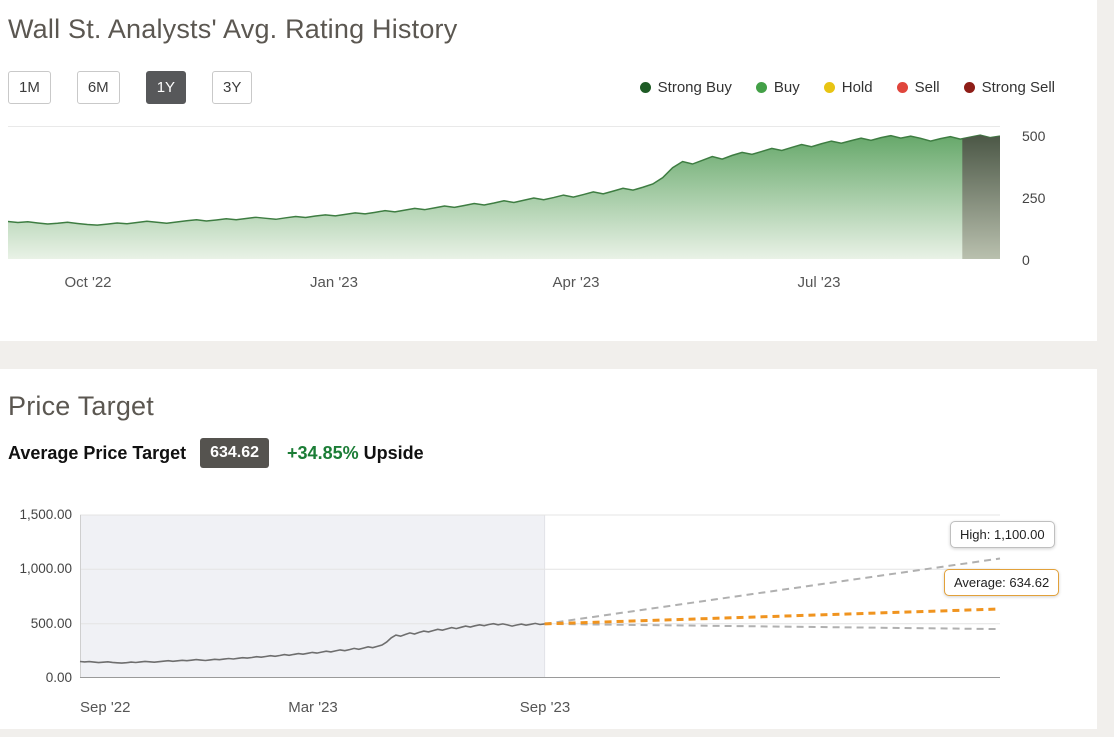 The width and height of the screenshot is (1114, 737). I want to click on upside-percent: +34.85%, so click(323, 452).